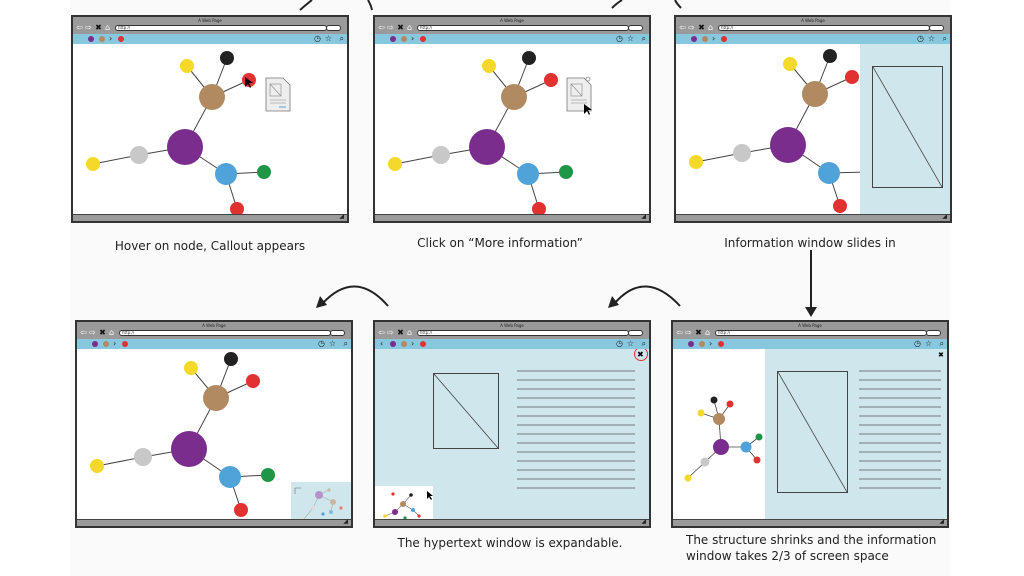  What do you see at coordinates (512, 434) in the screenshot?
I see `info-panel-expanded: ✖` at bounding box center [512, 434].